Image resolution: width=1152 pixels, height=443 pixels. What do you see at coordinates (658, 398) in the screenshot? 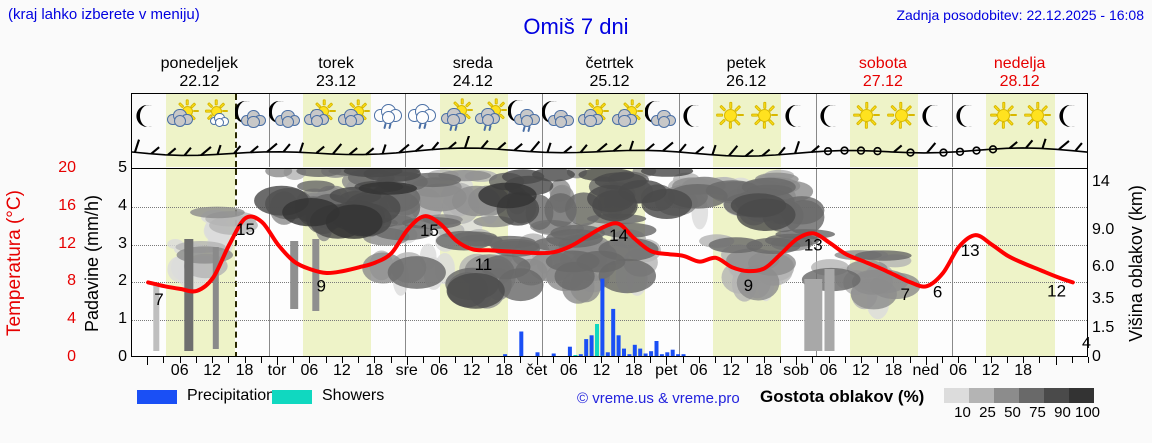
I see `credit-text: © vreme.us & vreme.pro` at bounding box center [658, 398].